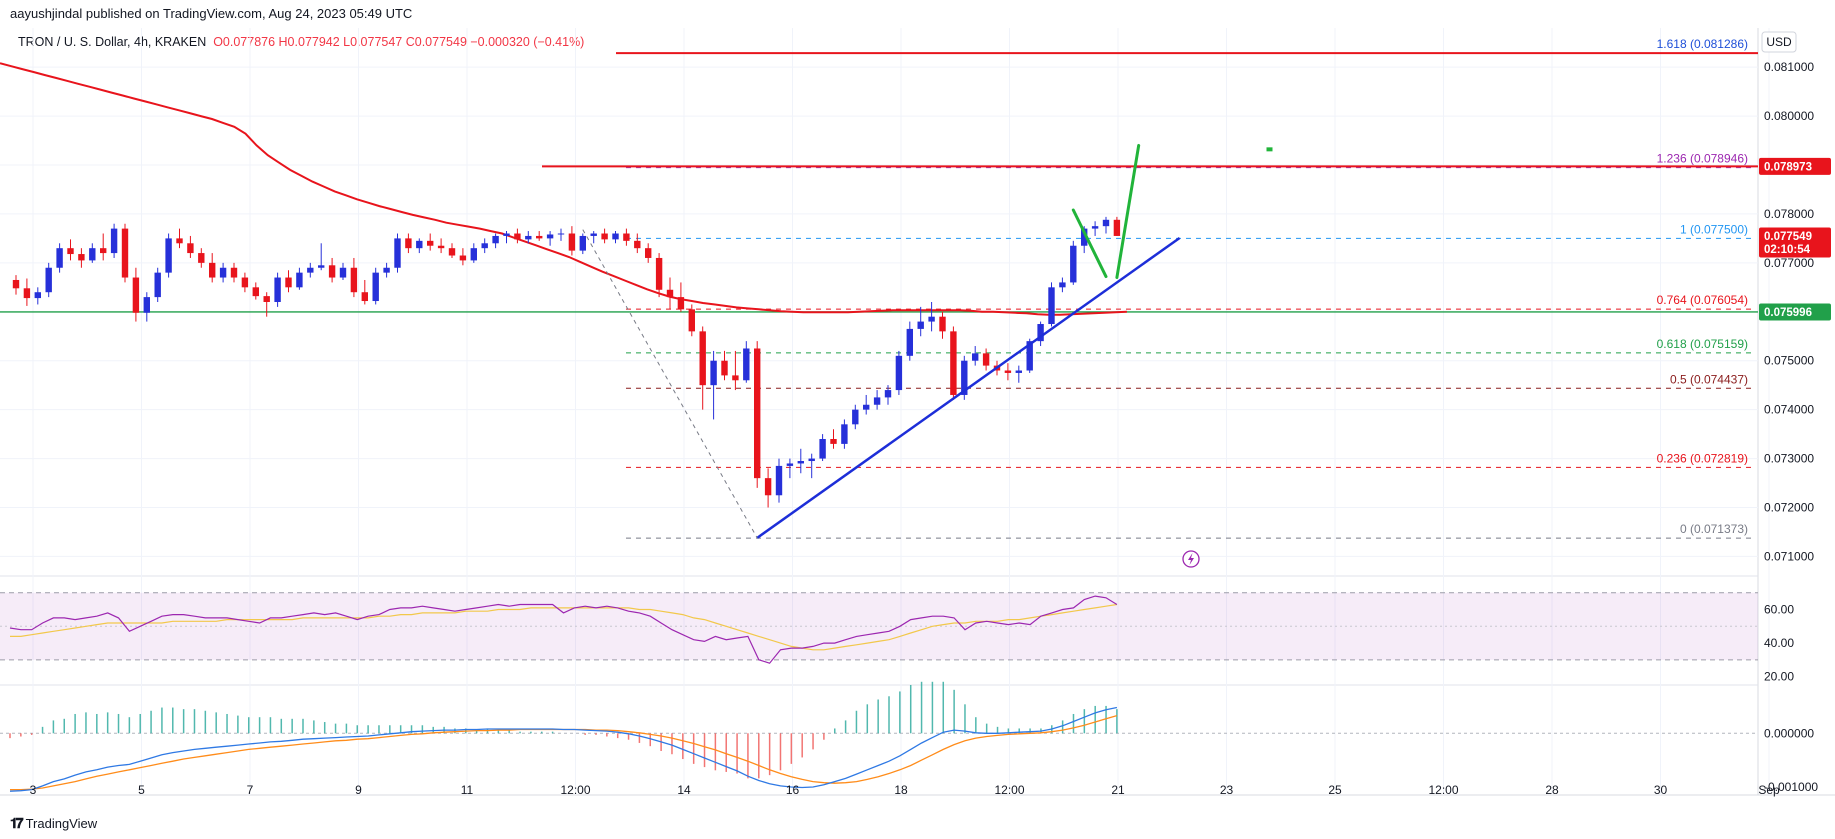  Describe the element at coordinates (1118, 790) in the screenshot. I see `time-tick-label: 21` at that location.